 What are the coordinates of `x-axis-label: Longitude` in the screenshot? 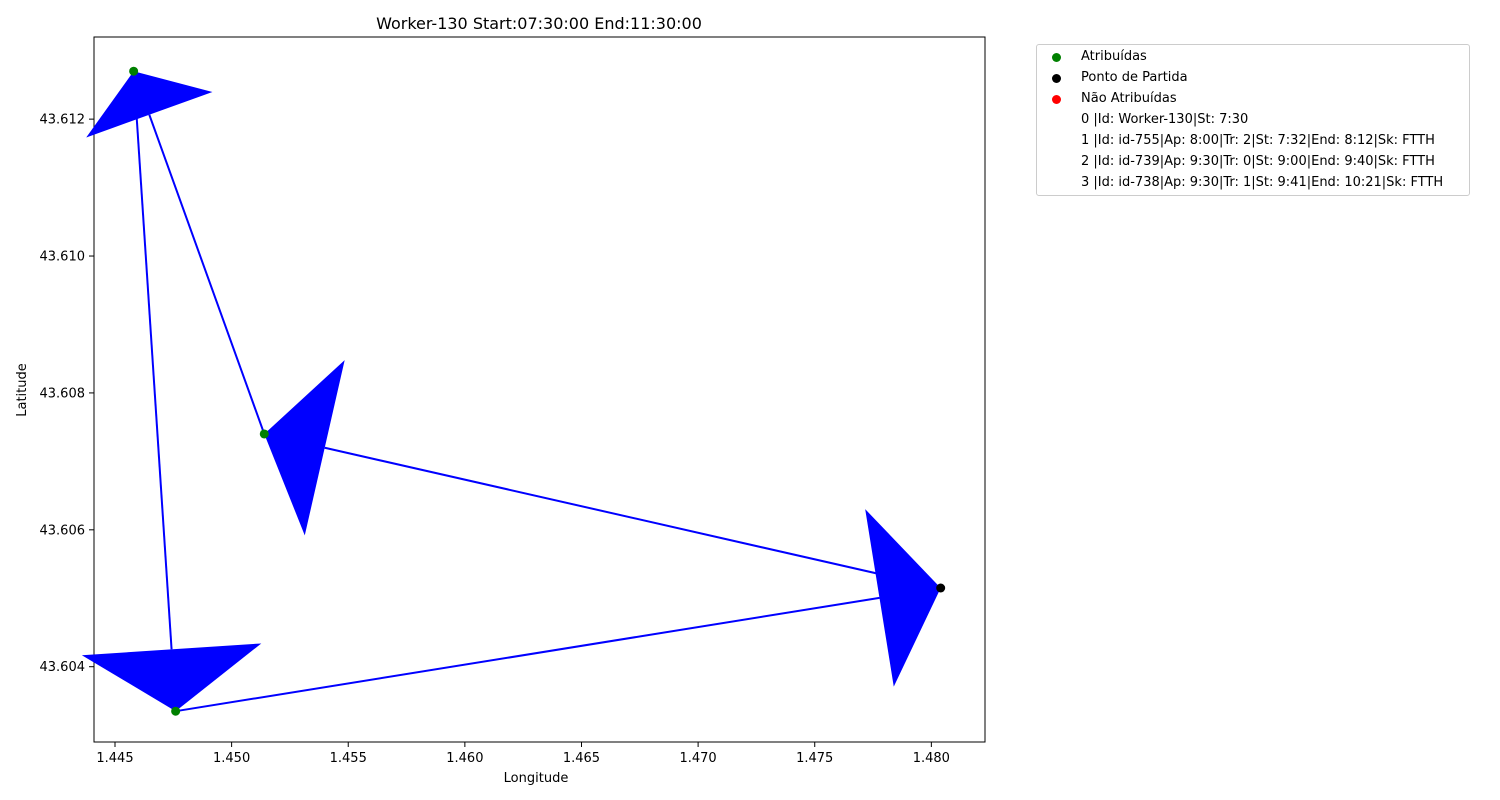 It's located at (536, 778).